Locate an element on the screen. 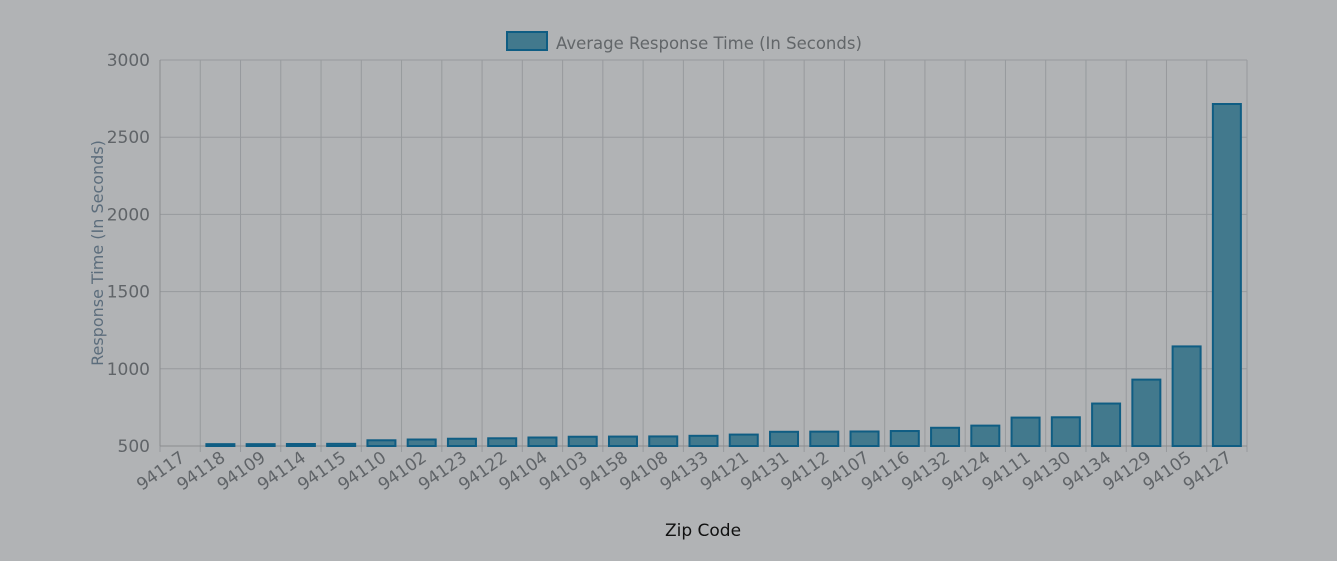 The width and height of the screenshot is (1337, 561). y-tick-label: 1500 is located at coordinates (128, 293).